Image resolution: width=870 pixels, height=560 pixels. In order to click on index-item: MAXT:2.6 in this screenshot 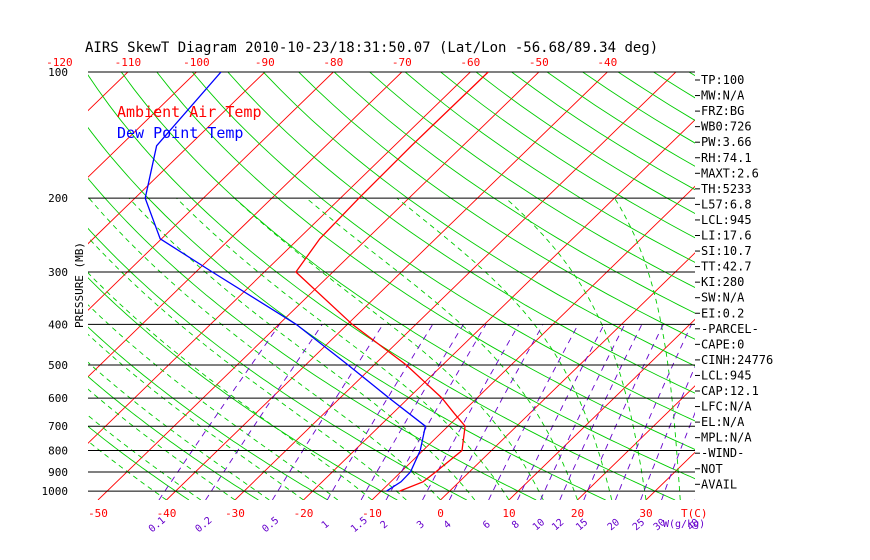, I will do `click(730, 173)`.